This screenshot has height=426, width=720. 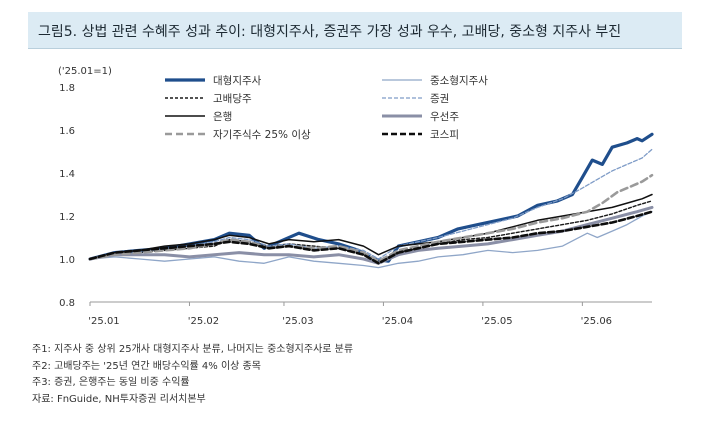 What do you see at coordinates (439, 99) in the screenshot?
I see `legend-label: 증권` at bounding box center [439, 99].